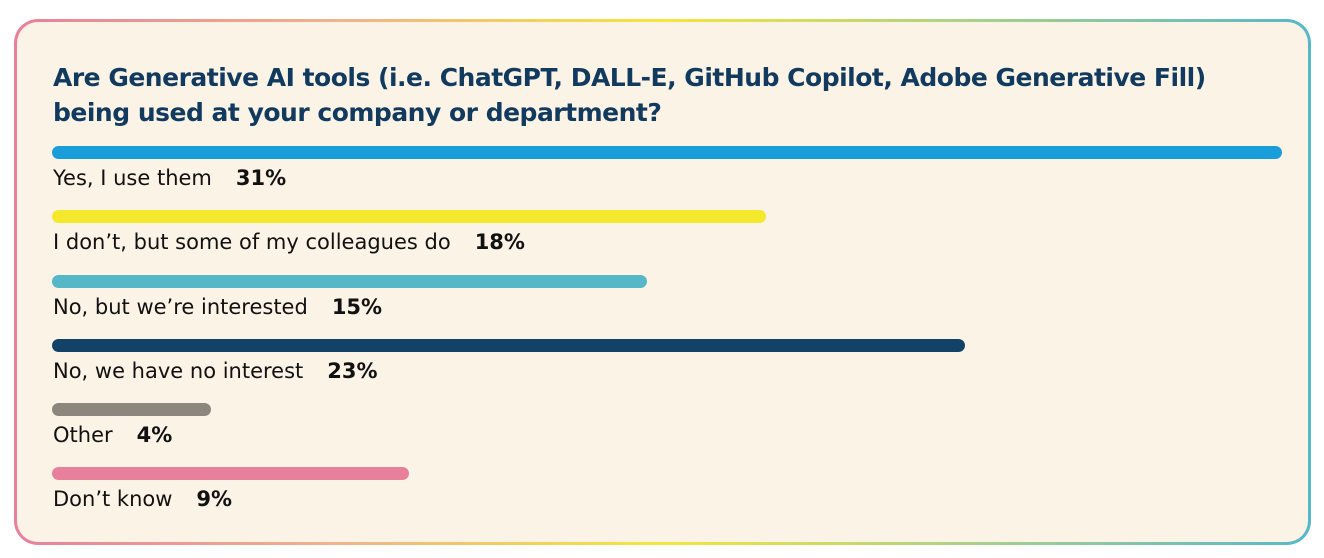 The image size is (1324, 558). What do you see at coordinates (178, 370) in the screenshot?
I see `category-label: No, we have no interest` at bounding box center [178, 370].